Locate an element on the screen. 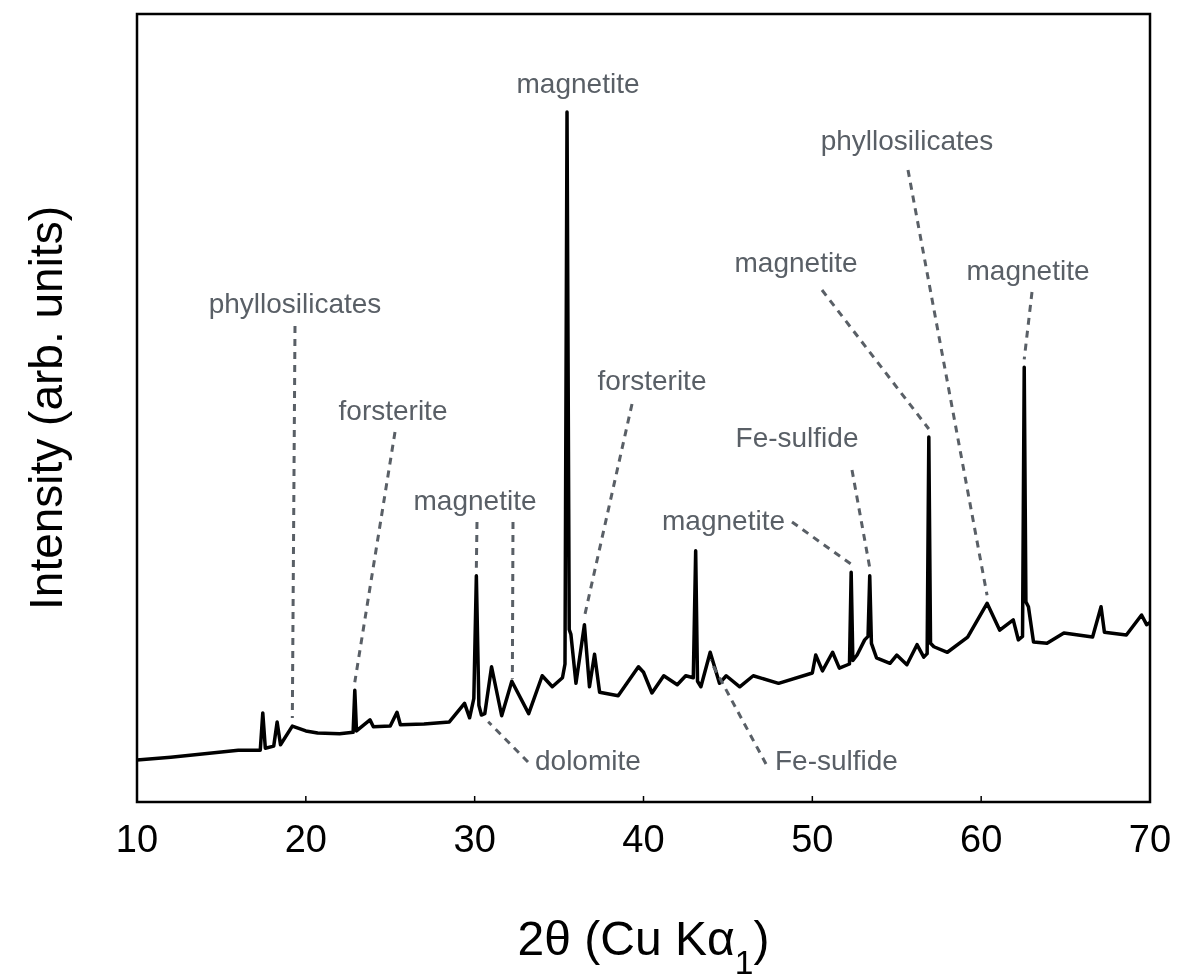  x-axis-title: 2θ (Cu Kα$_{1}$) is located at coordinates (643, 945).